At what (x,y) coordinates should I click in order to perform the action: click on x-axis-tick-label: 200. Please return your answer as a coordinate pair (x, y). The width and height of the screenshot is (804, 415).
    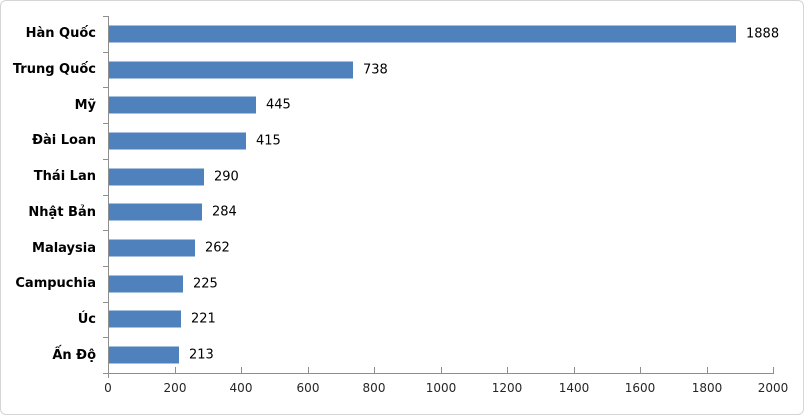
    Looking at the image, I should click on (175, 388).